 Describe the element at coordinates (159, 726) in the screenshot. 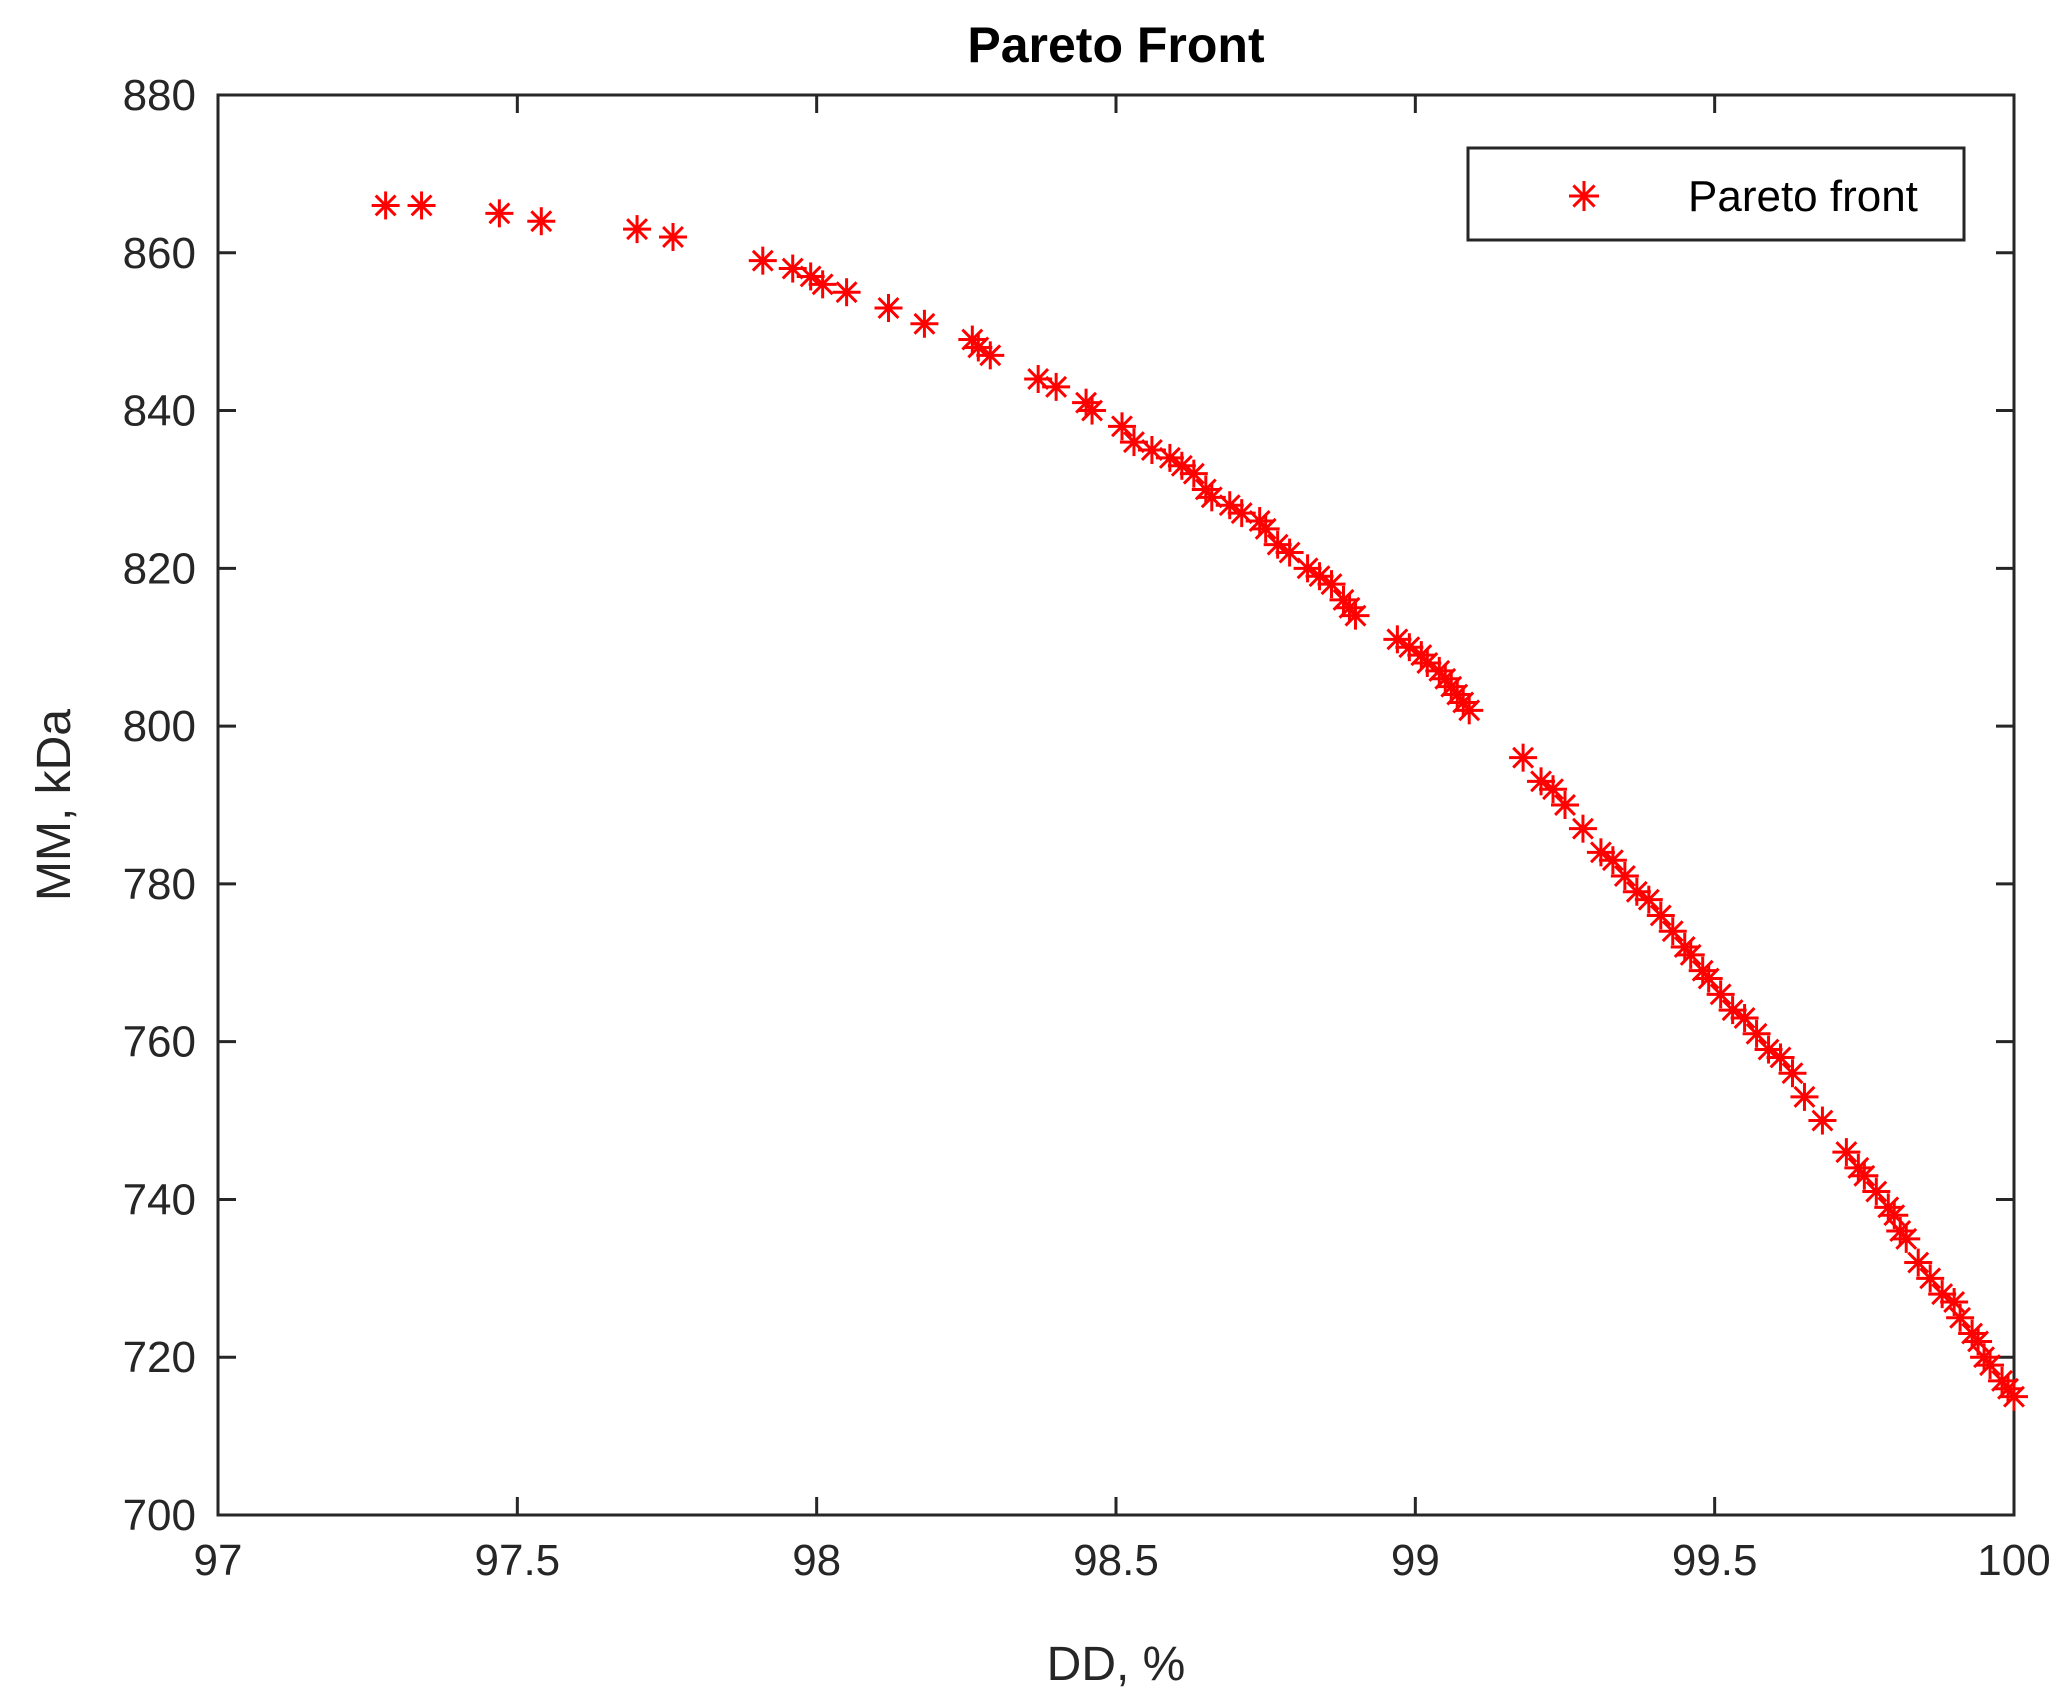

I see `y-tick-label: 800` at that location.